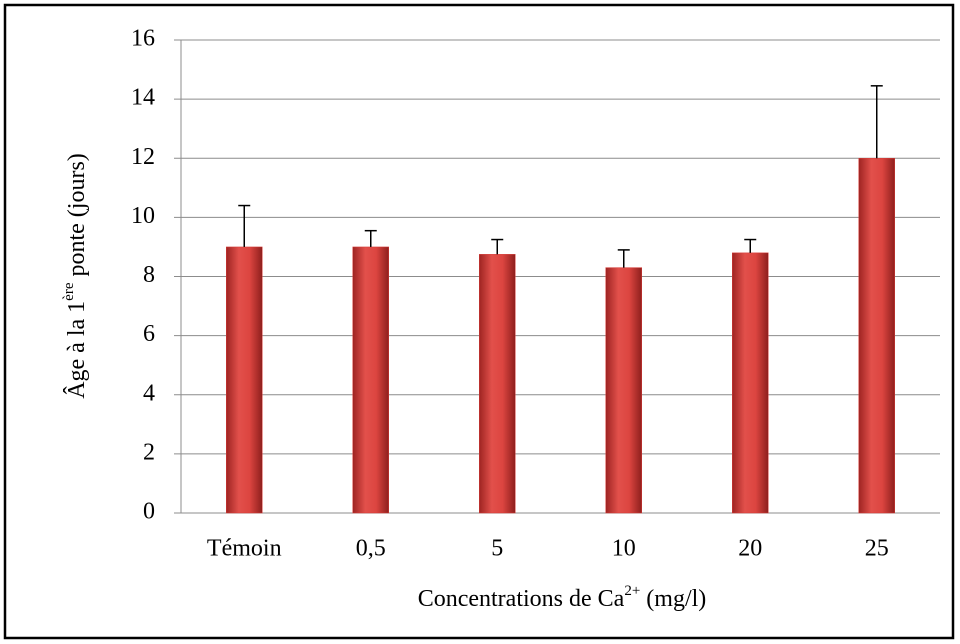 The width and height of the screenshot is (960, 644). What do you see at coordinates (143, 39) in the screenshot?
I see `y-tick-label: 16` at bounding box center [143, 39].